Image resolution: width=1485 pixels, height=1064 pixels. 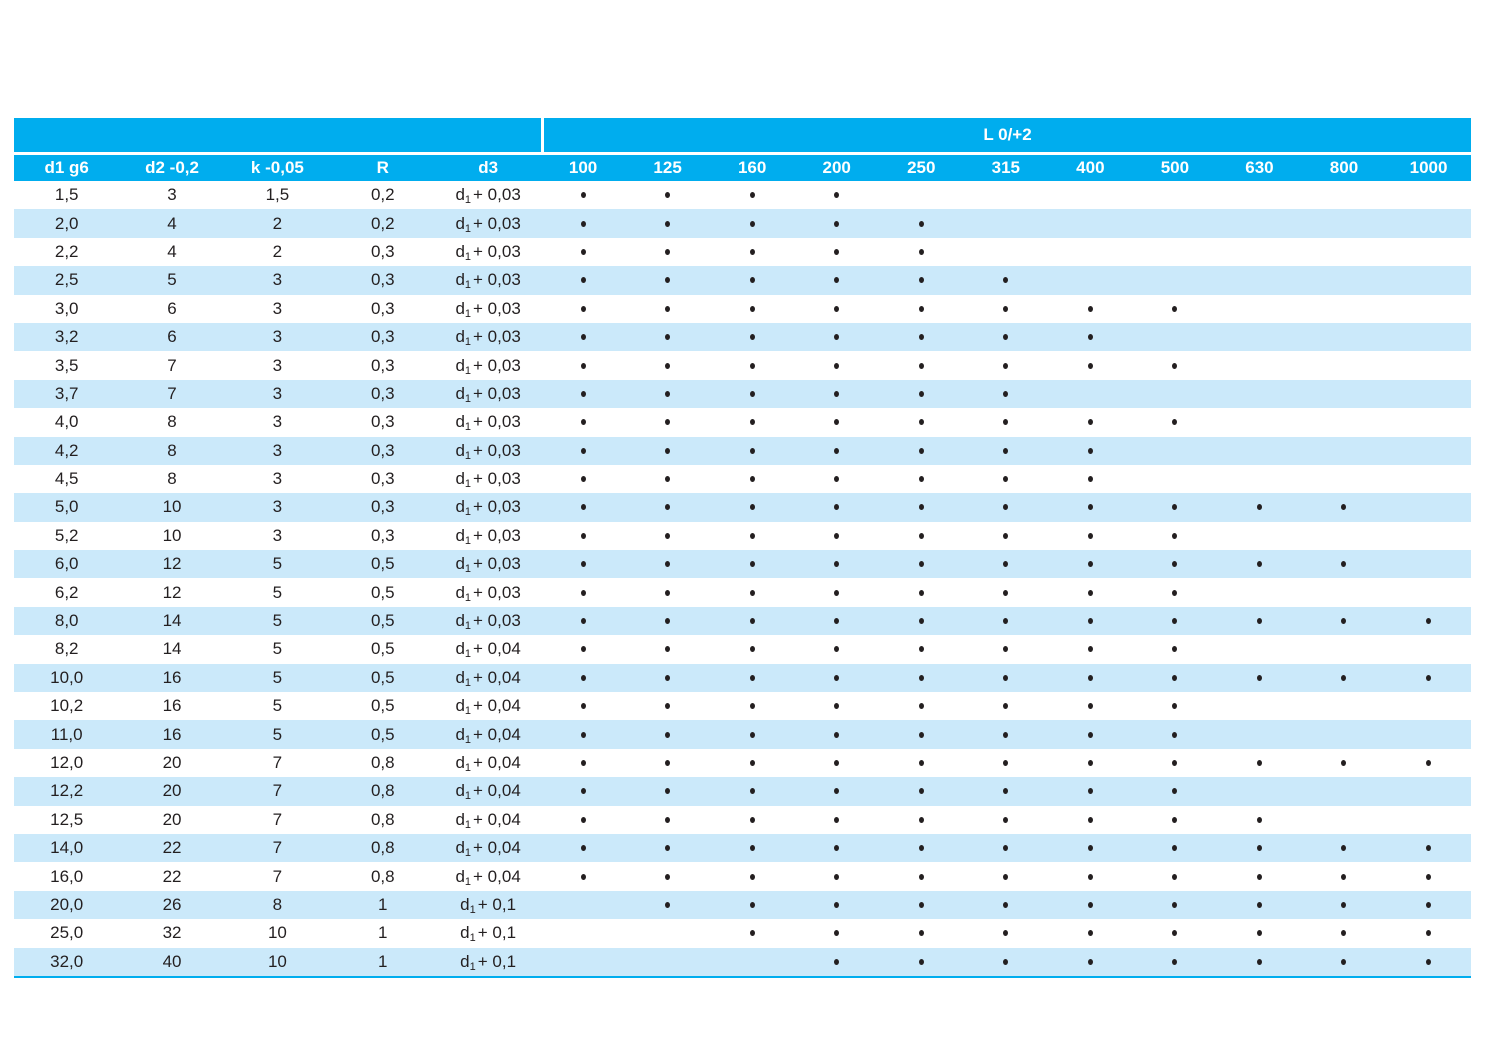 What do you see at coordinates (172, 706) in the screenshot?
I see `d2-cell: 16` at bounding box center [172, 706].